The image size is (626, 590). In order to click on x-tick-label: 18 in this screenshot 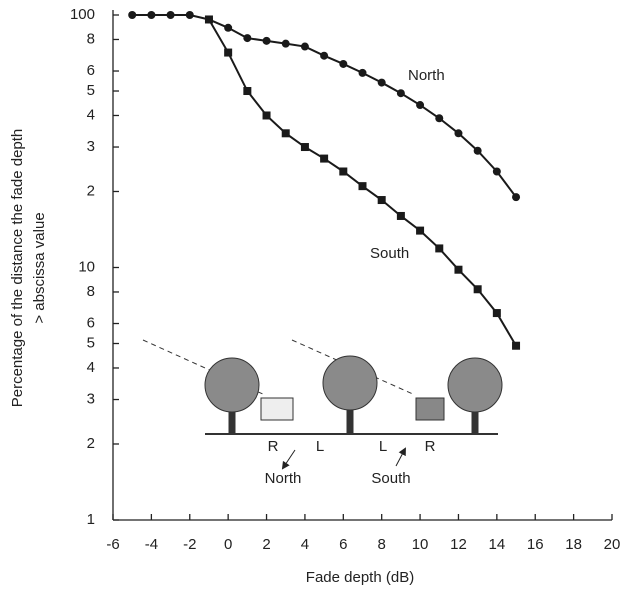, I will do `click(573, 544)`.